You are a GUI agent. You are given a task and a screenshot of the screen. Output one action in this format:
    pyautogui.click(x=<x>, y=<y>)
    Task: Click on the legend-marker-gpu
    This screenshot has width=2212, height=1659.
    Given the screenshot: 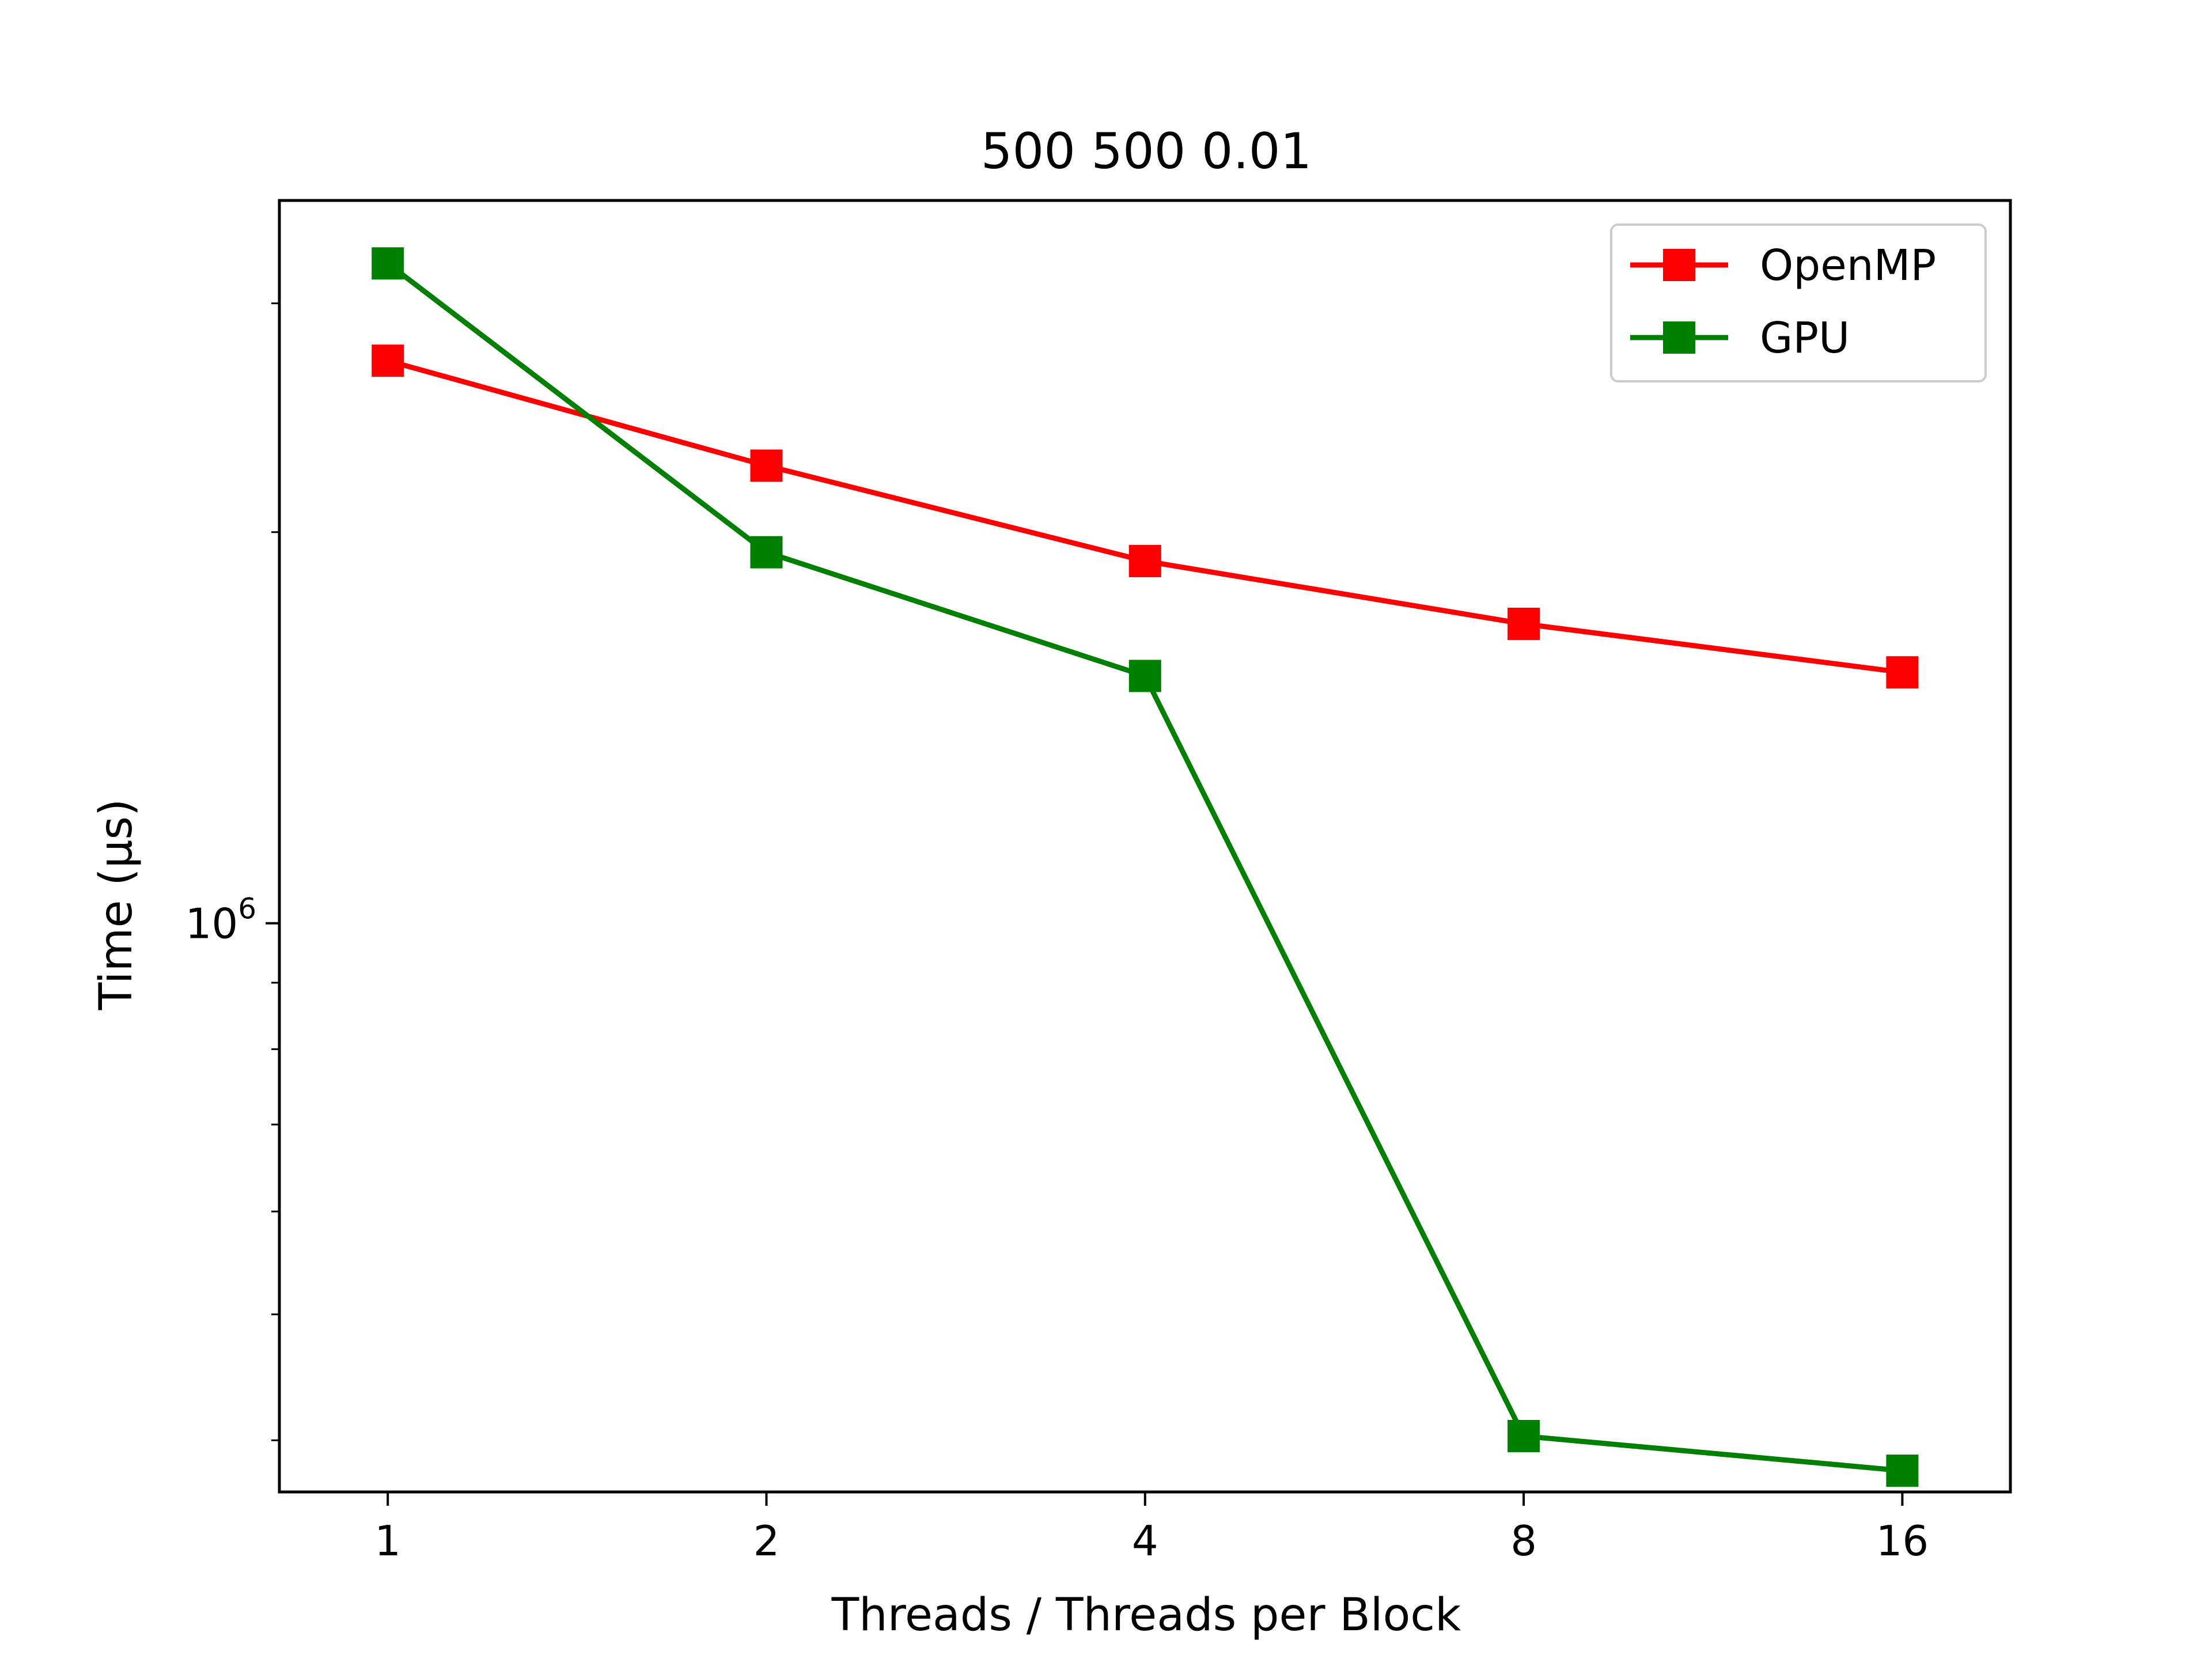 What is the action you would take?
    pyautogui.click(x=1679, y=337)
    